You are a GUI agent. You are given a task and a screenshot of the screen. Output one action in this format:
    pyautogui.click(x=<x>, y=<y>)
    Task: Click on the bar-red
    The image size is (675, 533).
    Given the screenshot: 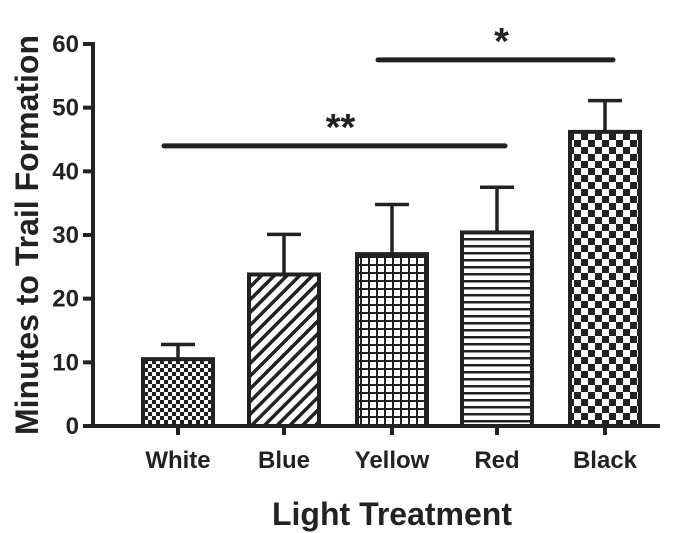 What is the action you would take?
    pyautogui.click(x=497, y=329)
    